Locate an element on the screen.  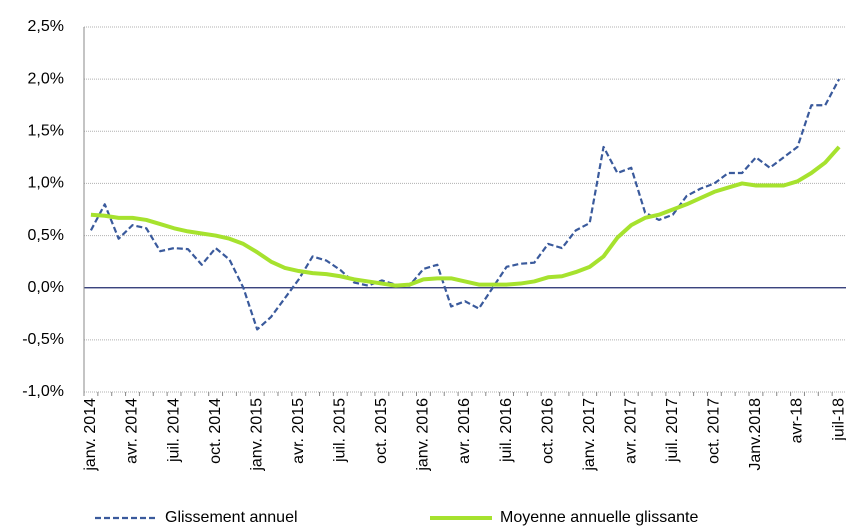
legend-label: Glissement annuel is located at coordinates (231, 517).